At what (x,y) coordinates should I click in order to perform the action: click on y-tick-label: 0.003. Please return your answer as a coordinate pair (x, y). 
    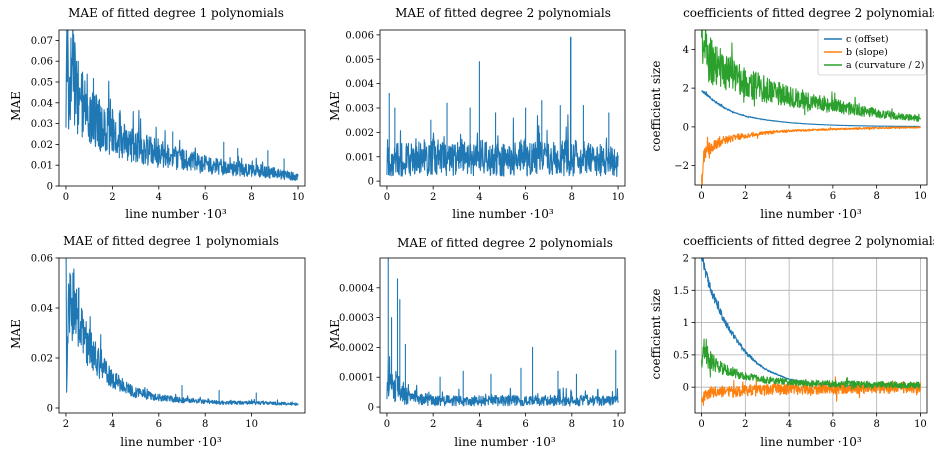
    Looking at the image, I should click on (359, 109).